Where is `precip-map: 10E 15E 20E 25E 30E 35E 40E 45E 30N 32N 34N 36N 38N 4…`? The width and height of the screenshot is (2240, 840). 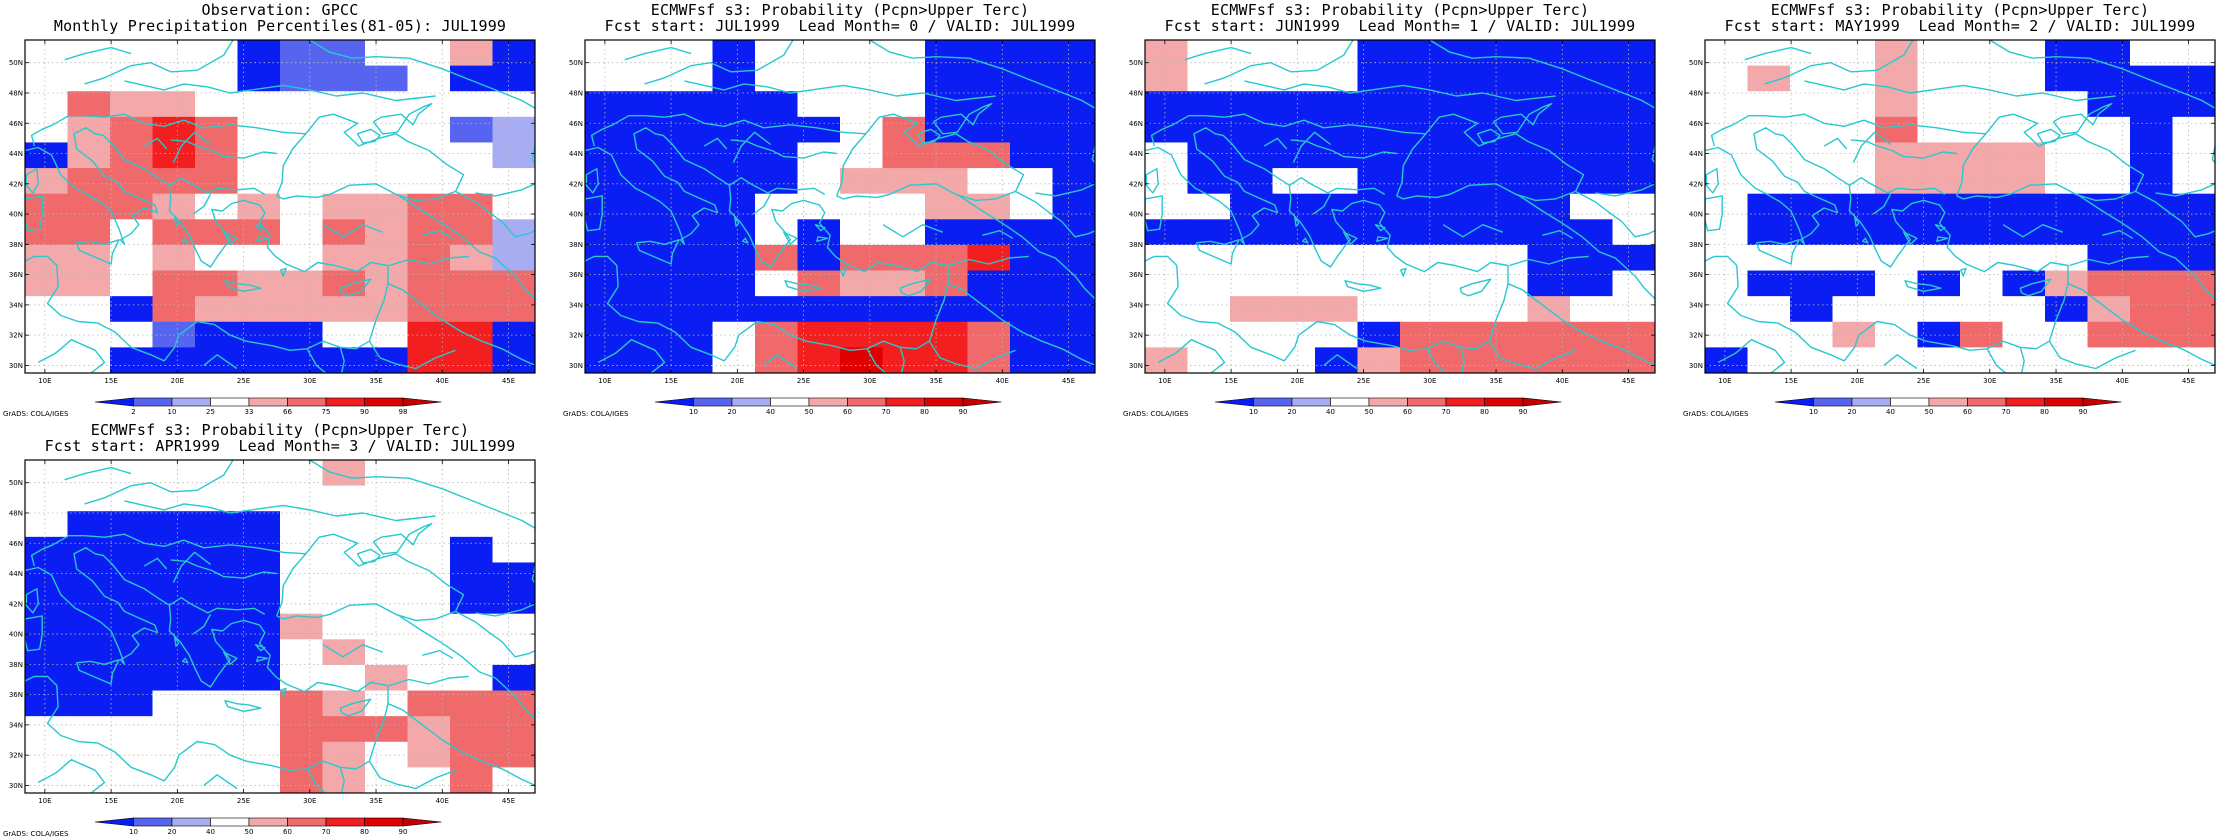
precip-map: 10E 15E 20E 25E 30E 35E 40E 45E 30N 32N 34N 36N 38N 4… is located at coordinates (272, 647).